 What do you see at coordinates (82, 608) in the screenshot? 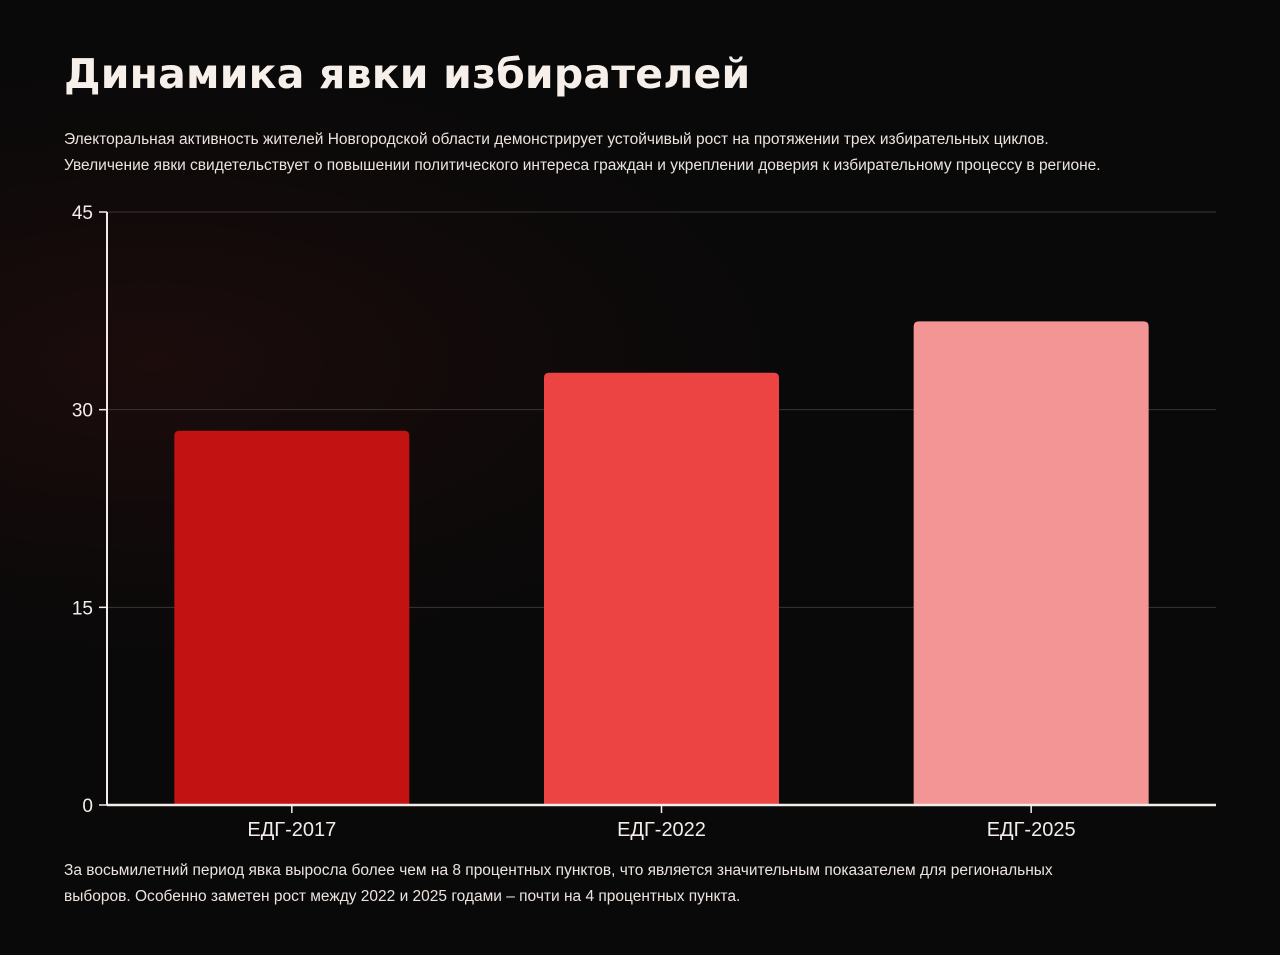
I see `y-tick-label: 15` at bounding box center [82, 608].